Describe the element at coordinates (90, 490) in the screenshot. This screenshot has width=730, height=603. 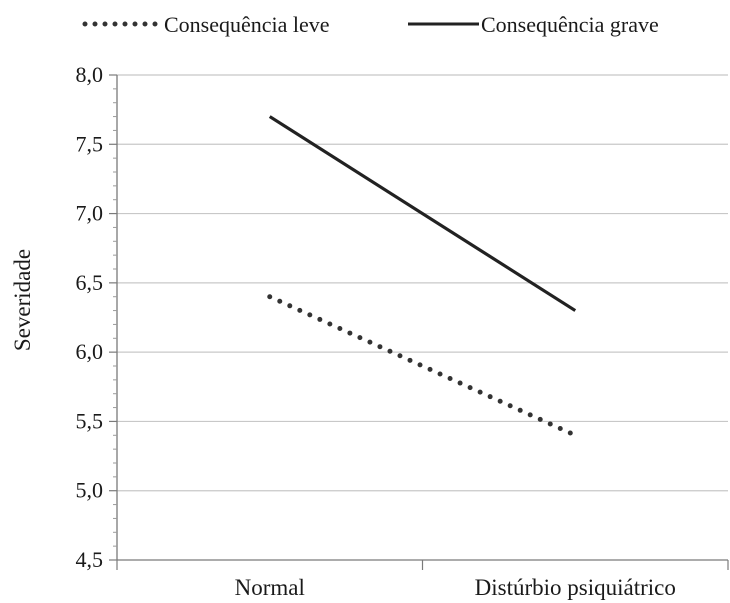
I see `y-tick-label: 5,0` at that location.